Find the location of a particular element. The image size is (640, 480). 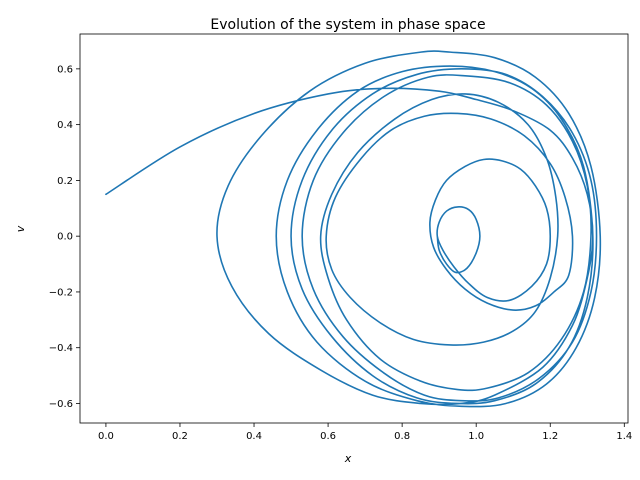

x-axis: 0.0 0.2 0.4 0.6 0.8 1.0 1.2 1.4 is located at coordinates (365, 432).